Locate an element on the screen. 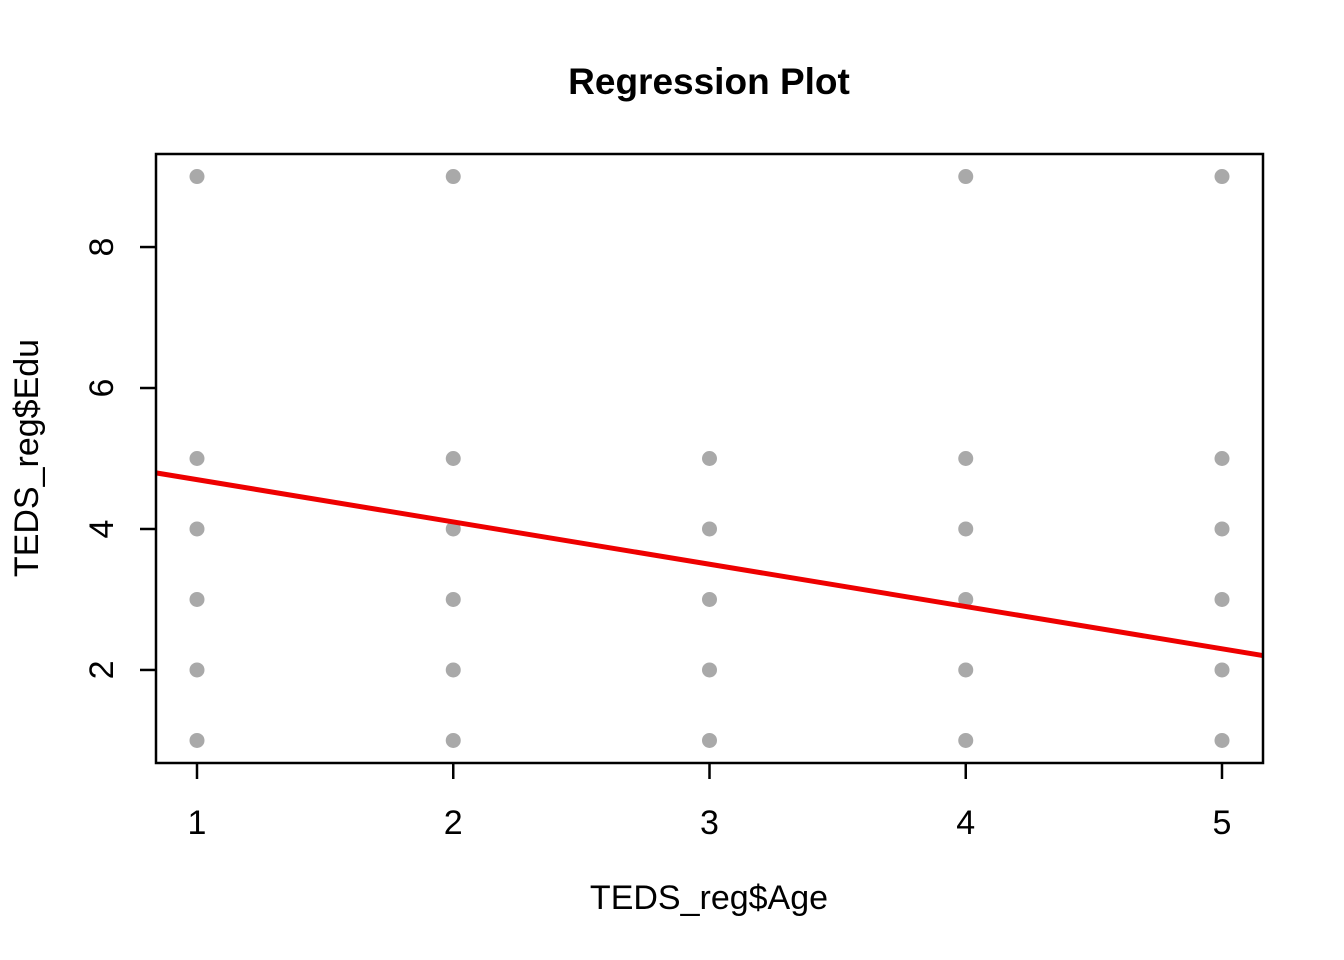 The image size is (1344, 960). y-axis-tick-label: 6 is located at coordinates (102, 388).